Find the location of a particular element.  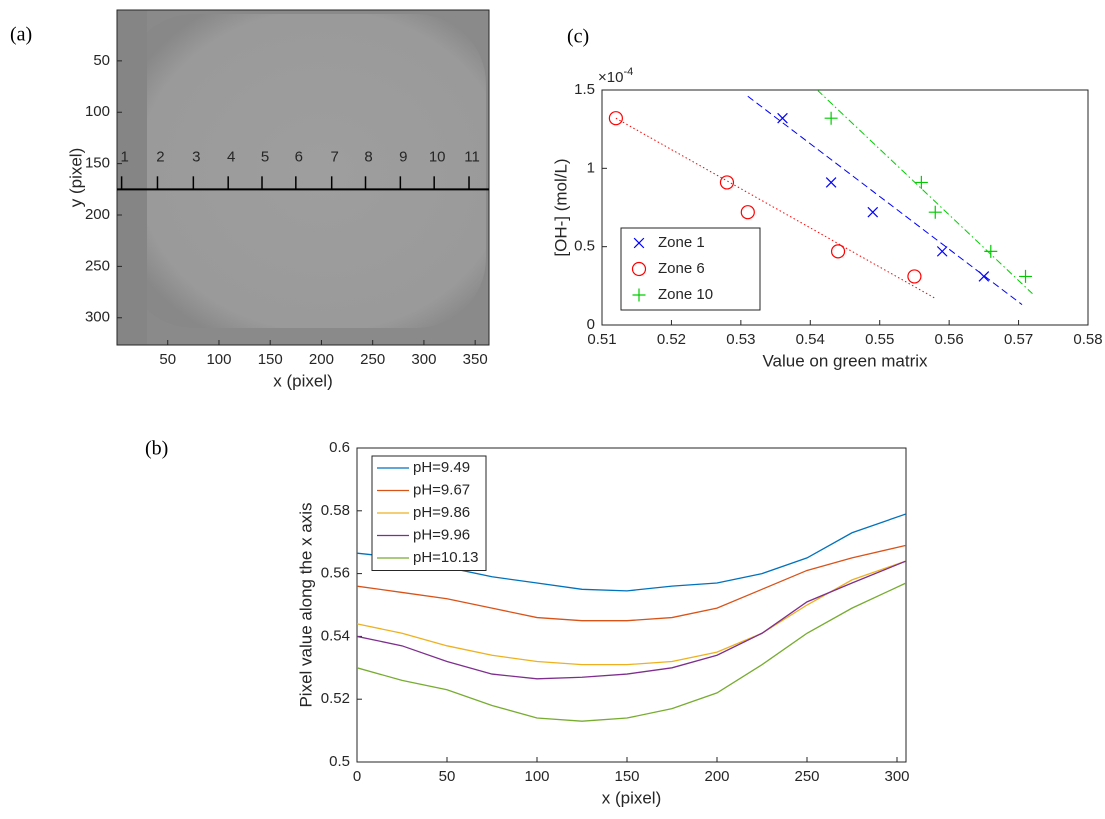

y-multiplier: ×10⁻⁴ is located at coordinates (615, 76).